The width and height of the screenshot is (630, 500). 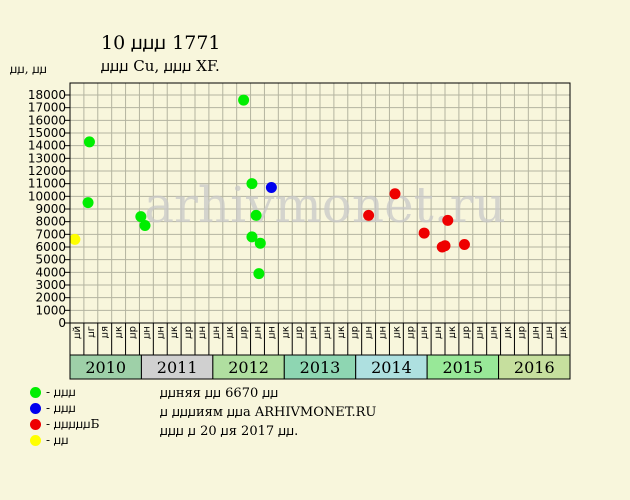 I want to click on y-tick-label: 8000, so click(x=50, y=222).